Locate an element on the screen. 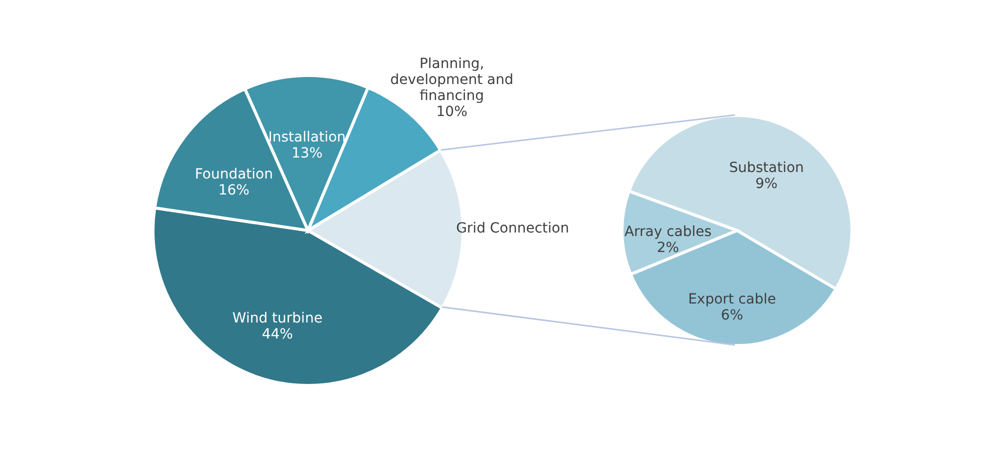  slice-label: Wind turbine is located at coordinates (277, 318).